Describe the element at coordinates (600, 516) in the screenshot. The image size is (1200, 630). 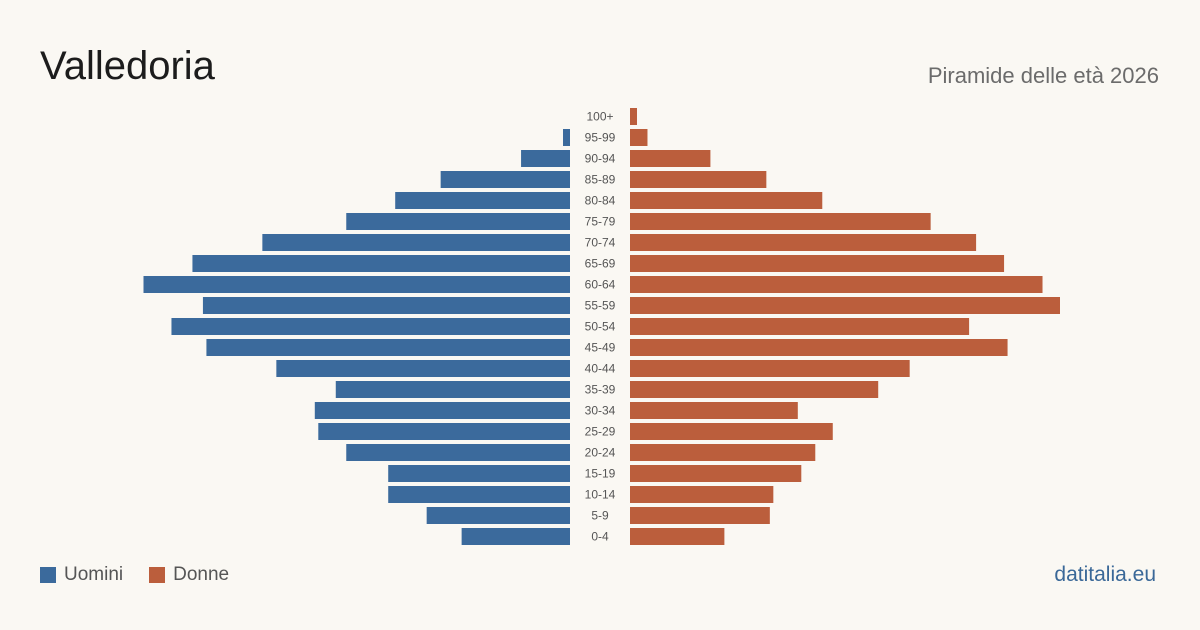
I see `age-label-5-9: 5-9` at that location.